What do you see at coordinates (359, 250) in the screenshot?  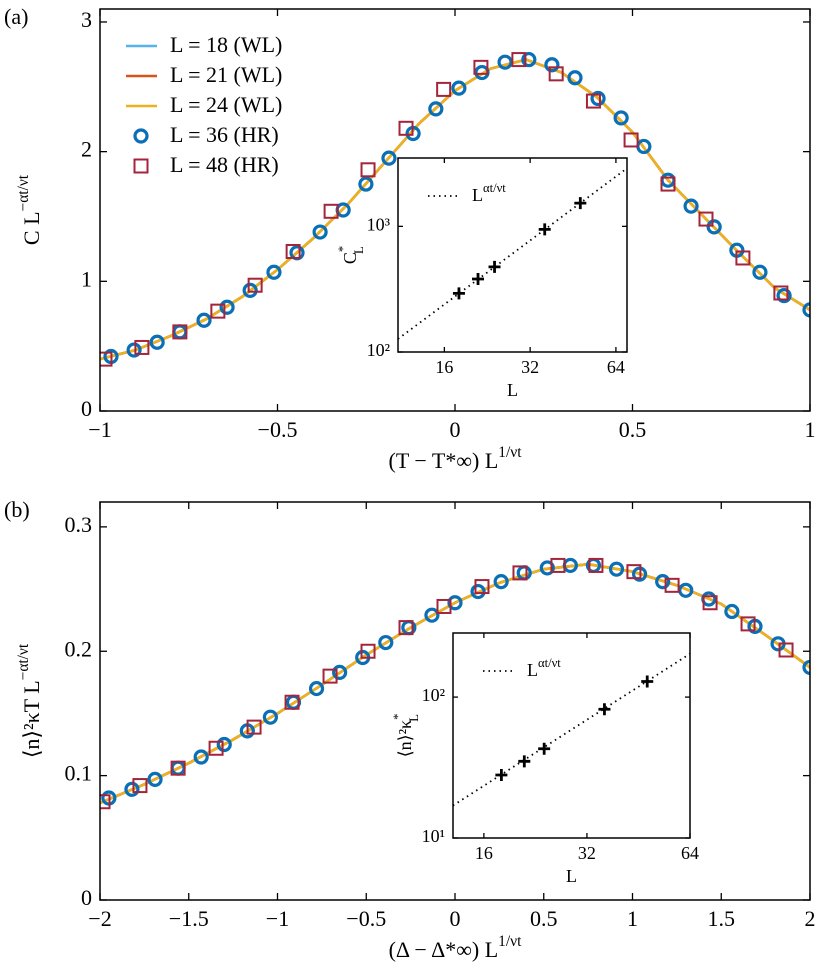 I see `y-axis-label-sub: L` at bounding box center [359, 250].